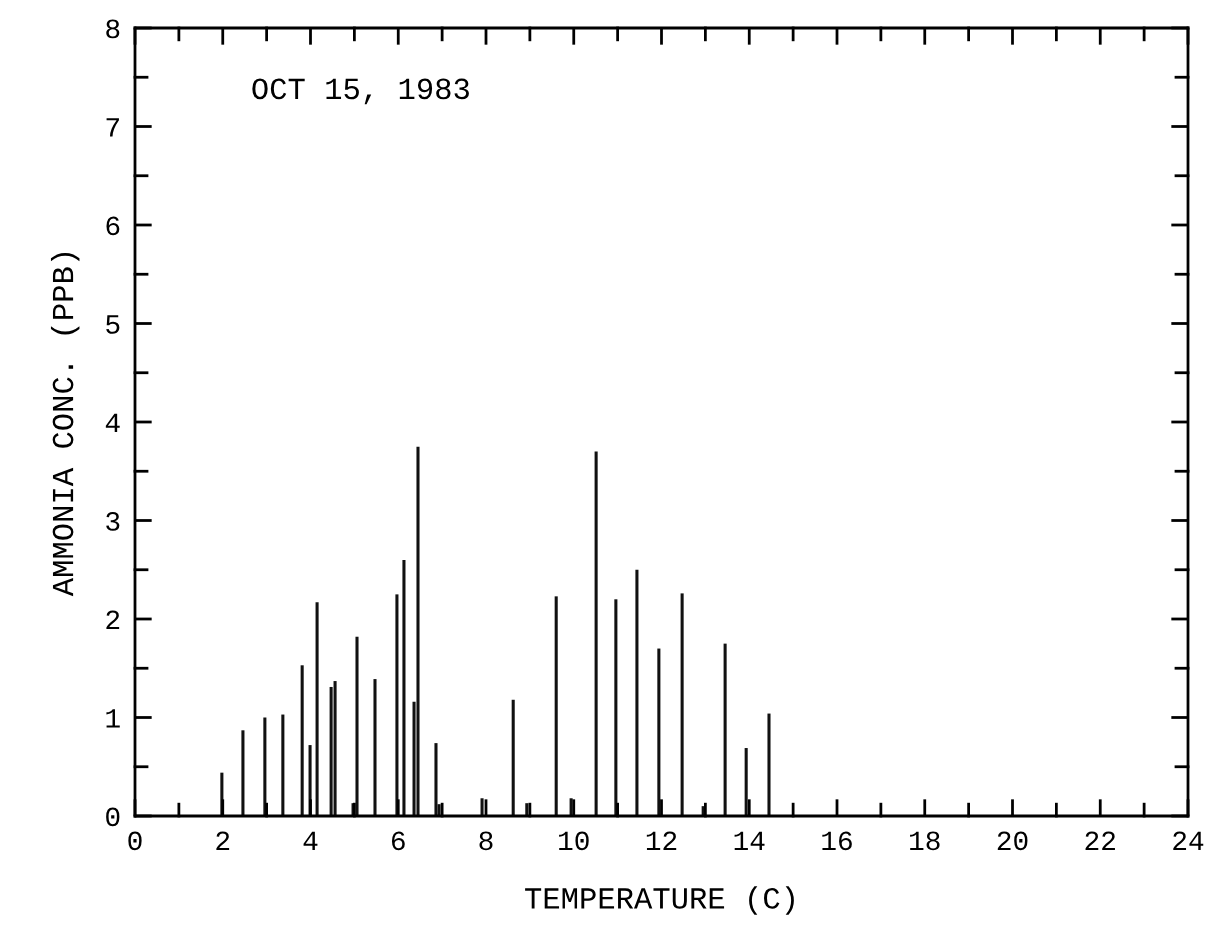 This screenshot has height=929, width=1212. I want to click on y-tick-label: 8, so click(113, 29).